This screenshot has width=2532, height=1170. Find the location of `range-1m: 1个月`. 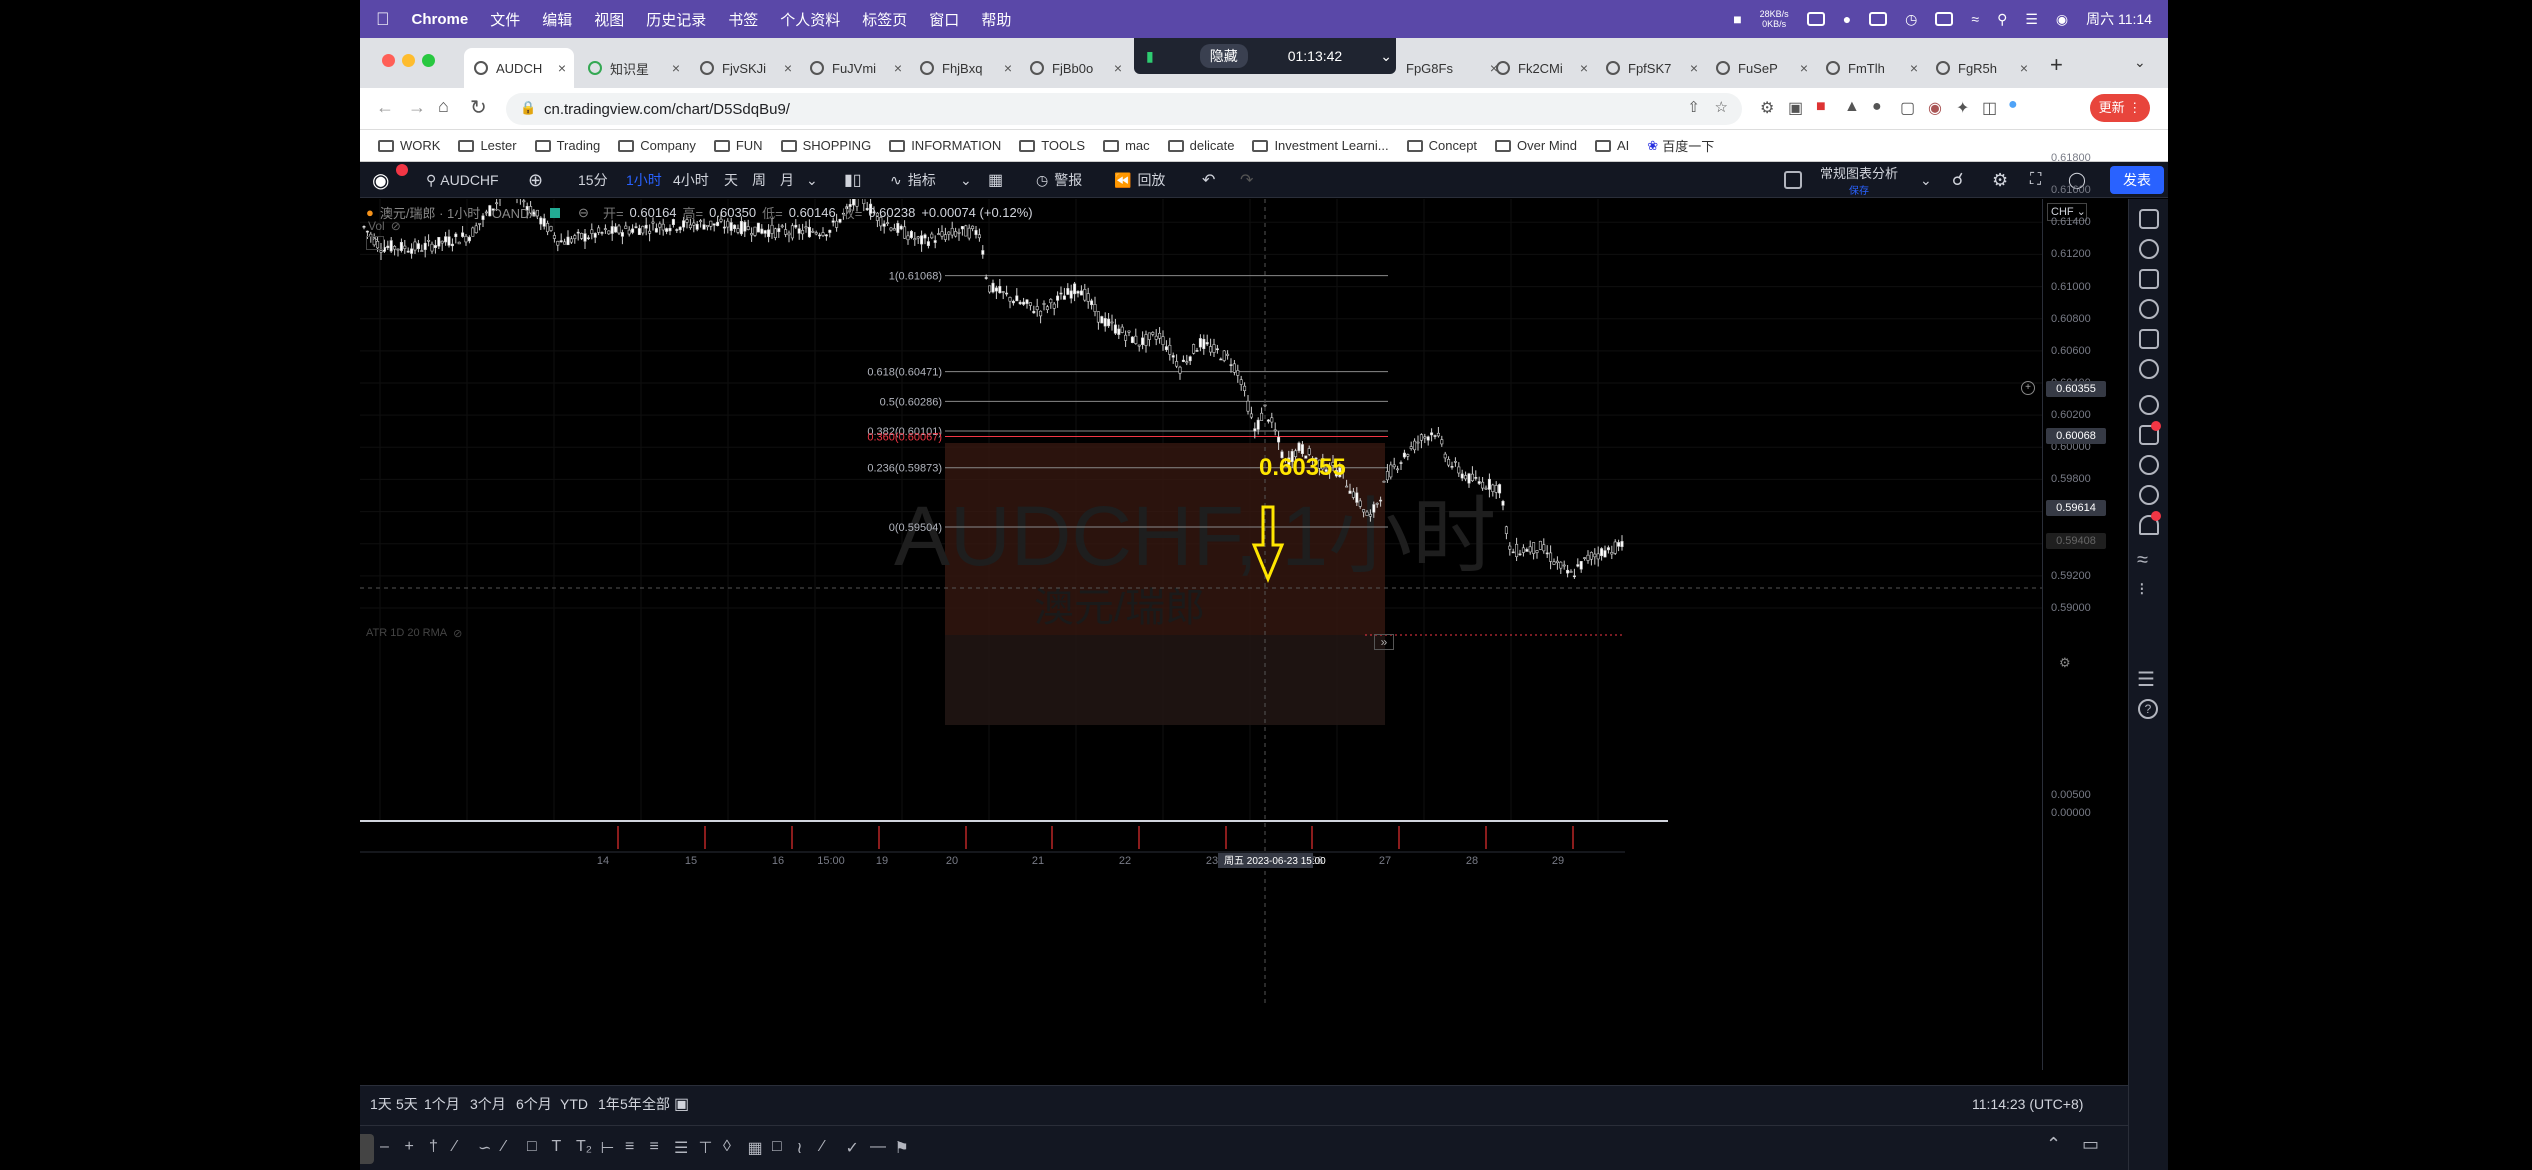

range-1m: 1个月 is located at coordinates (442, 1104).